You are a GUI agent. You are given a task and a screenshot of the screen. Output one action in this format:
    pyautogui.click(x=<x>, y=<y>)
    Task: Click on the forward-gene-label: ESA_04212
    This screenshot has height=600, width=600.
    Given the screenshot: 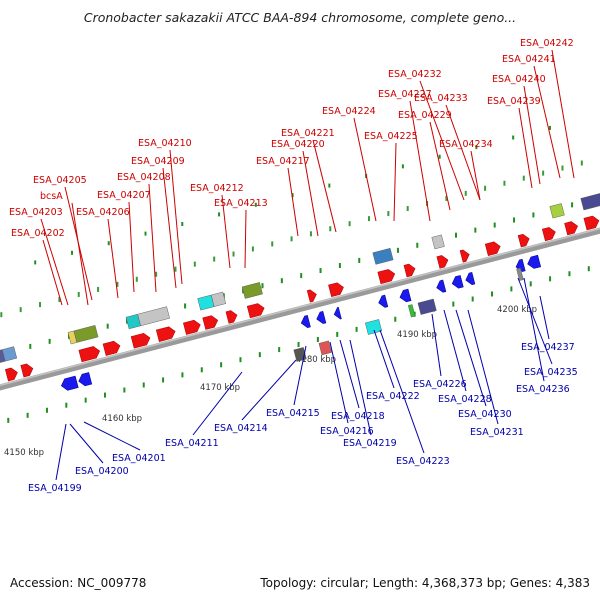 What is the action you would take?
    pyautogui.click(x=217, y=188)
    